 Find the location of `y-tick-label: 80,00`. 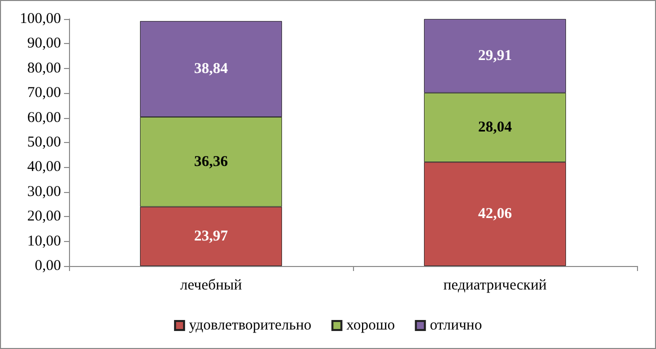

y-tick-label: 80,00 is located at coordinates (44, 68).